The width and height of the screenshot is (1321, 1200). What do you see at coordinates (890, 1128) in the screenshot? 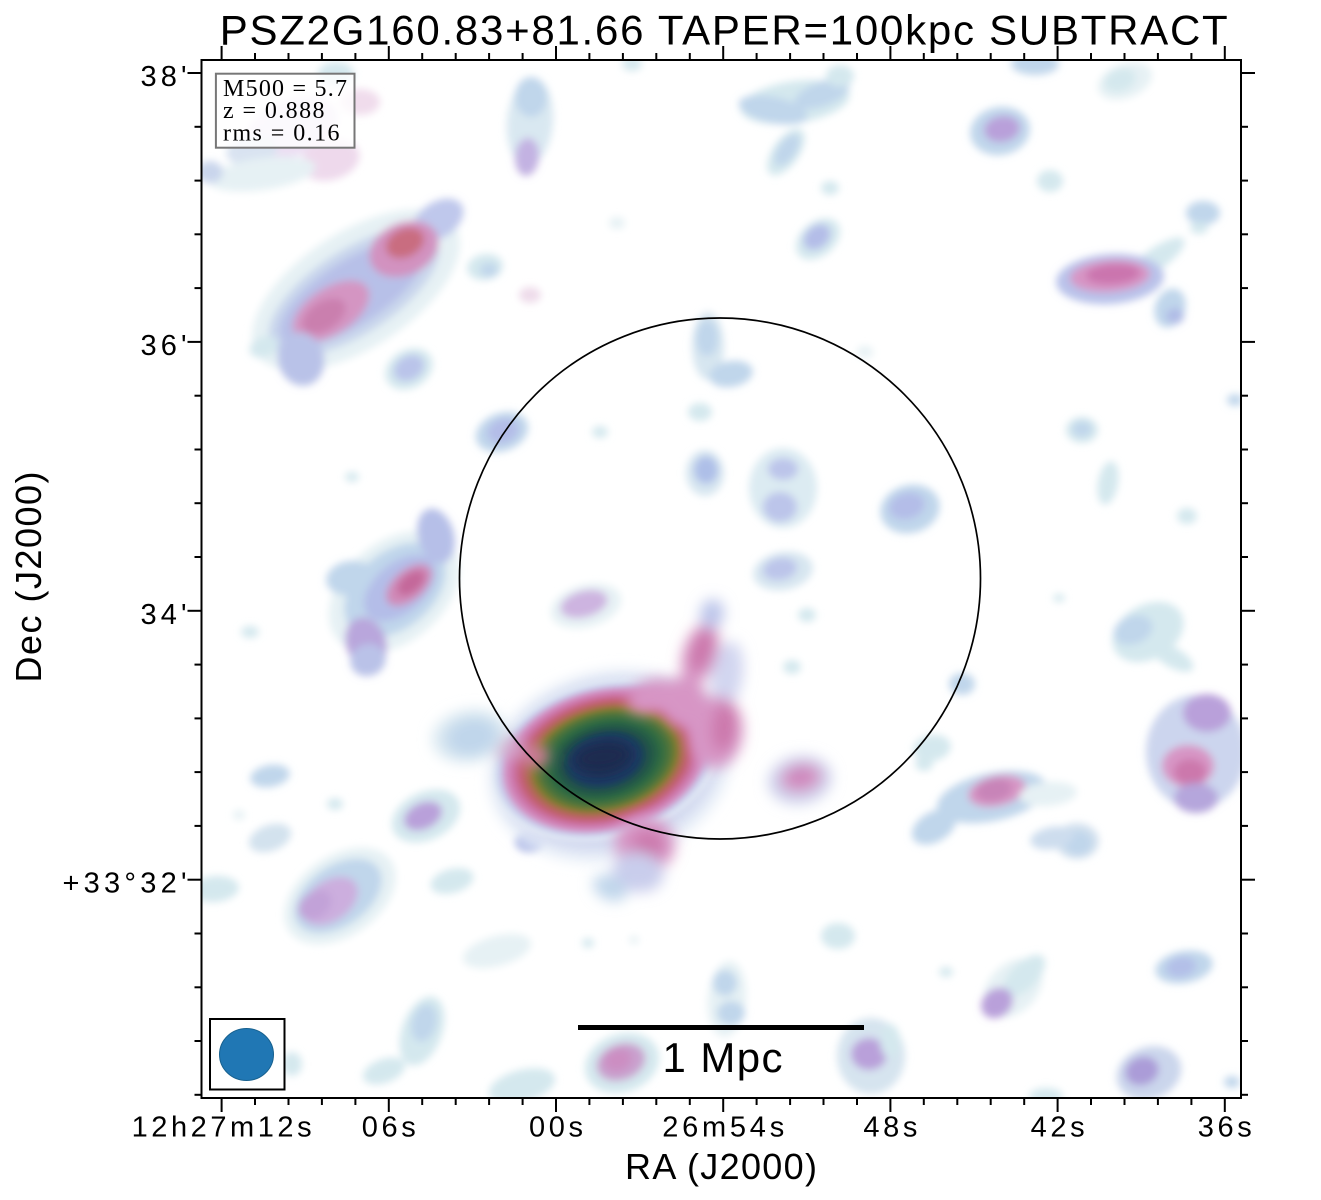
I see `svg-text: 48s` at bounding box center [890, 1128].